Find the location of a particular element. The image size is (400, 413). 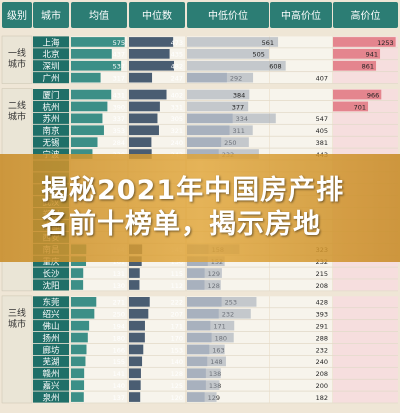

header-cell-midhigh is located at coordinates (301, 15).